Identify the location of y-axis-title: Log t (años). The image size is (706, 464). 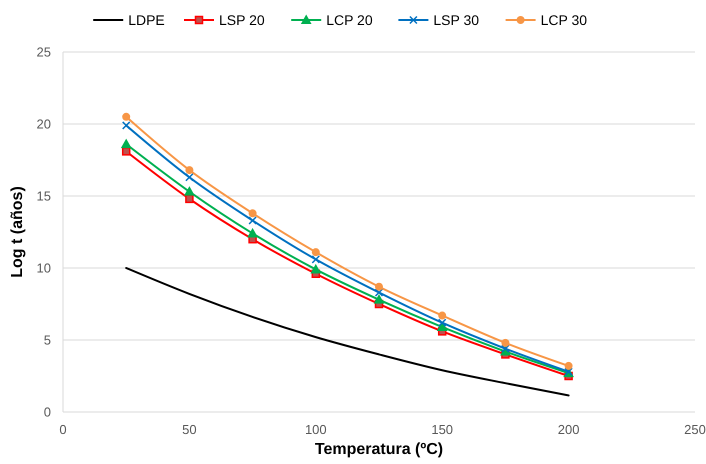
(17, 232).